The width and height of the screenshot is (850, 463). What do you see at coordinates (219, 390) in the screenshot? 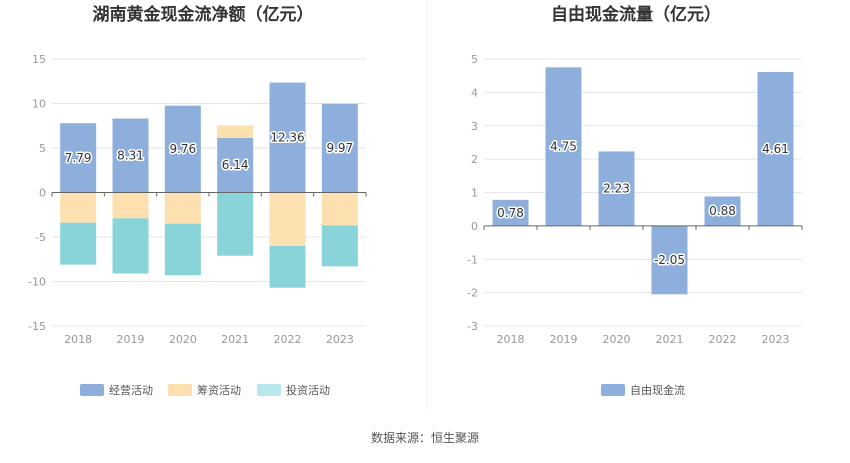
I see `legend-label: 筹资活动` at bounding box center [219, 390].